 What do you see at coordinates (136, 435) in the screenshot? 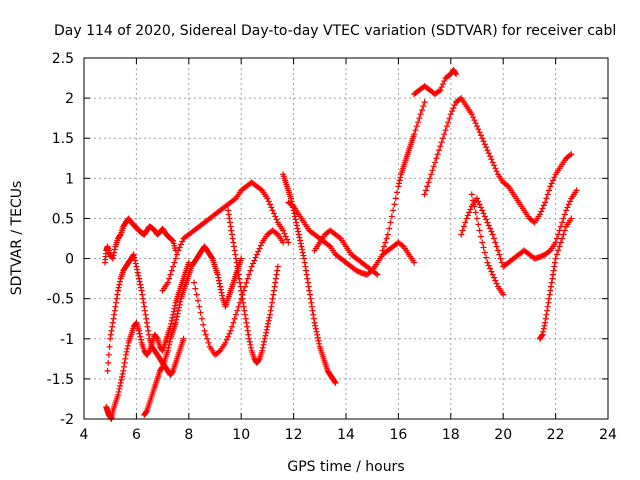
I see `x-tick-label: 6` at bounding box center [136, 435].